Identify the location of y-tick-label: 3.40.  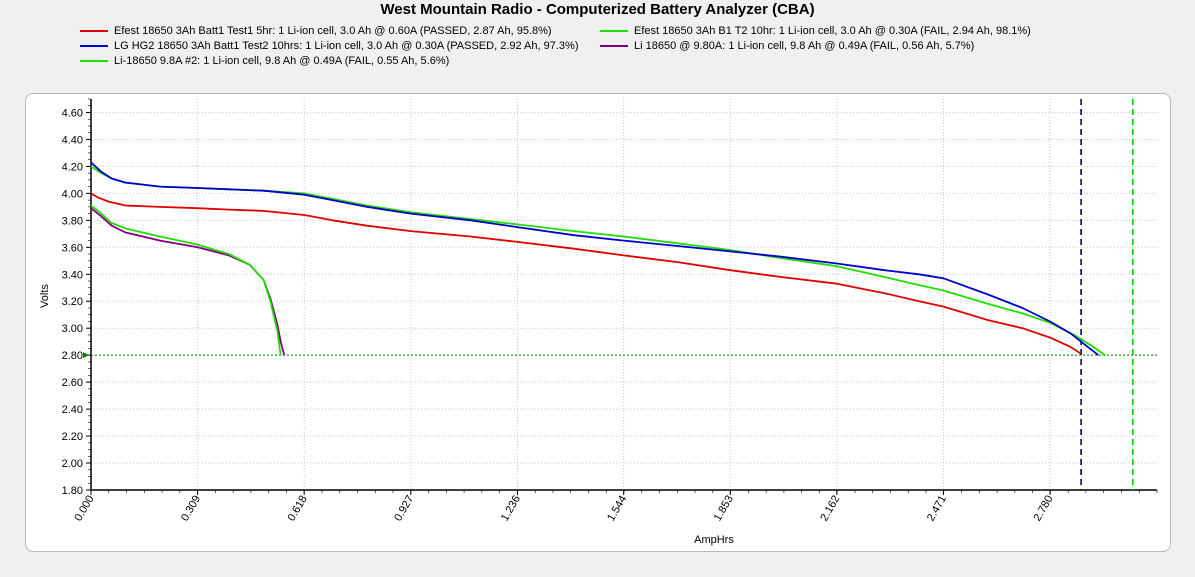
(72, 275).